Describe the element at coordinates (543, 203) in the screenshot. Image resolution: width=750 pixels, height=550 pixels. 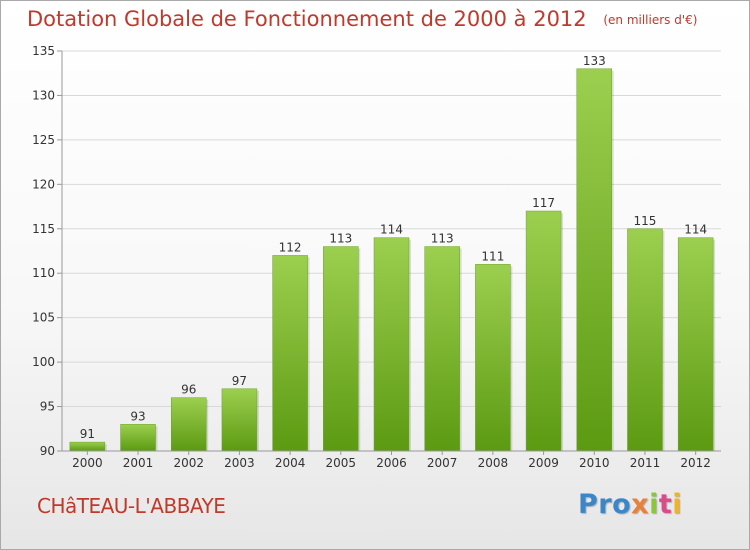
I see `bar-value-label: 117` at that location.